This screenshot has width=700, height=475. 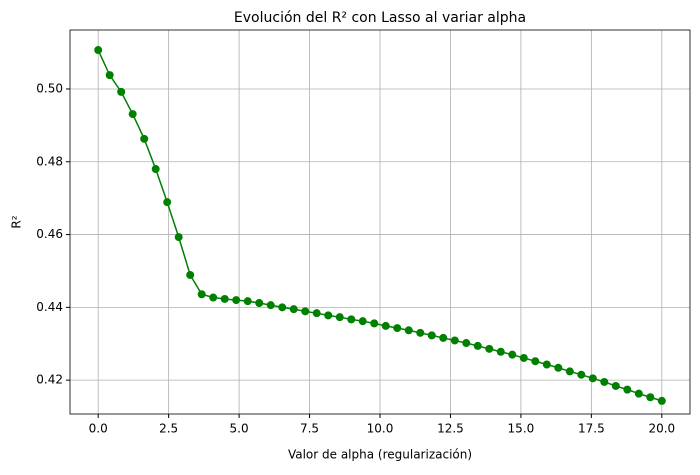 What do you see at coordinates (49, 161) in the screenshot?
I see `y-tick-label: 0.48` at bounding box center [49, 161].